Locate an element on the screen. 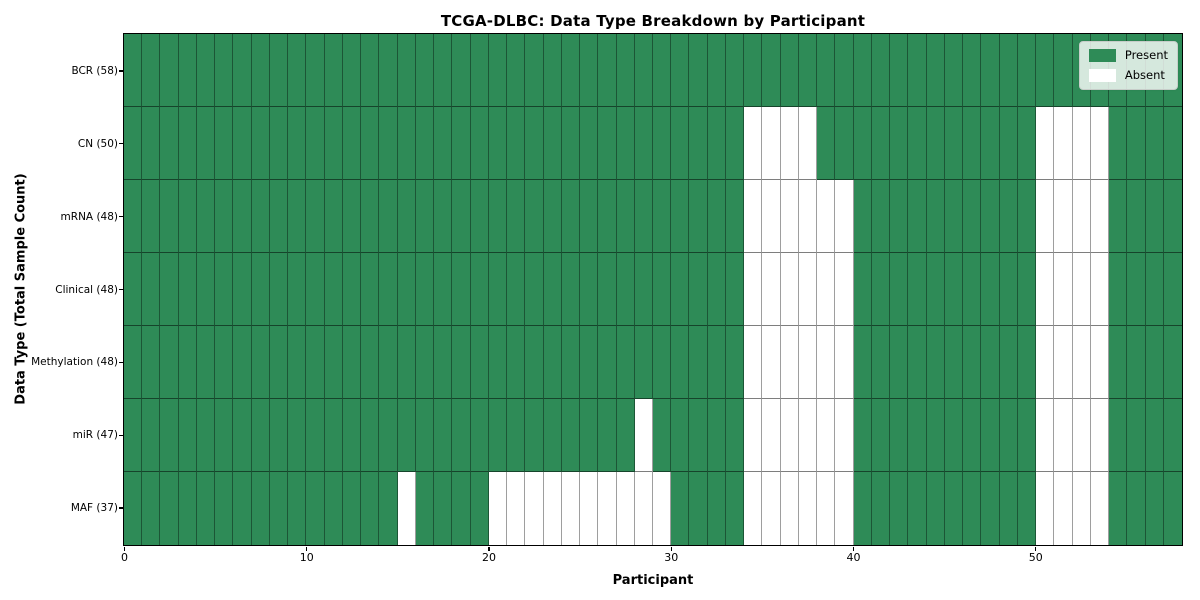 This screenshot has width=1200, height=600. legend-label-present: Present is located at coordinates (1146, 55).